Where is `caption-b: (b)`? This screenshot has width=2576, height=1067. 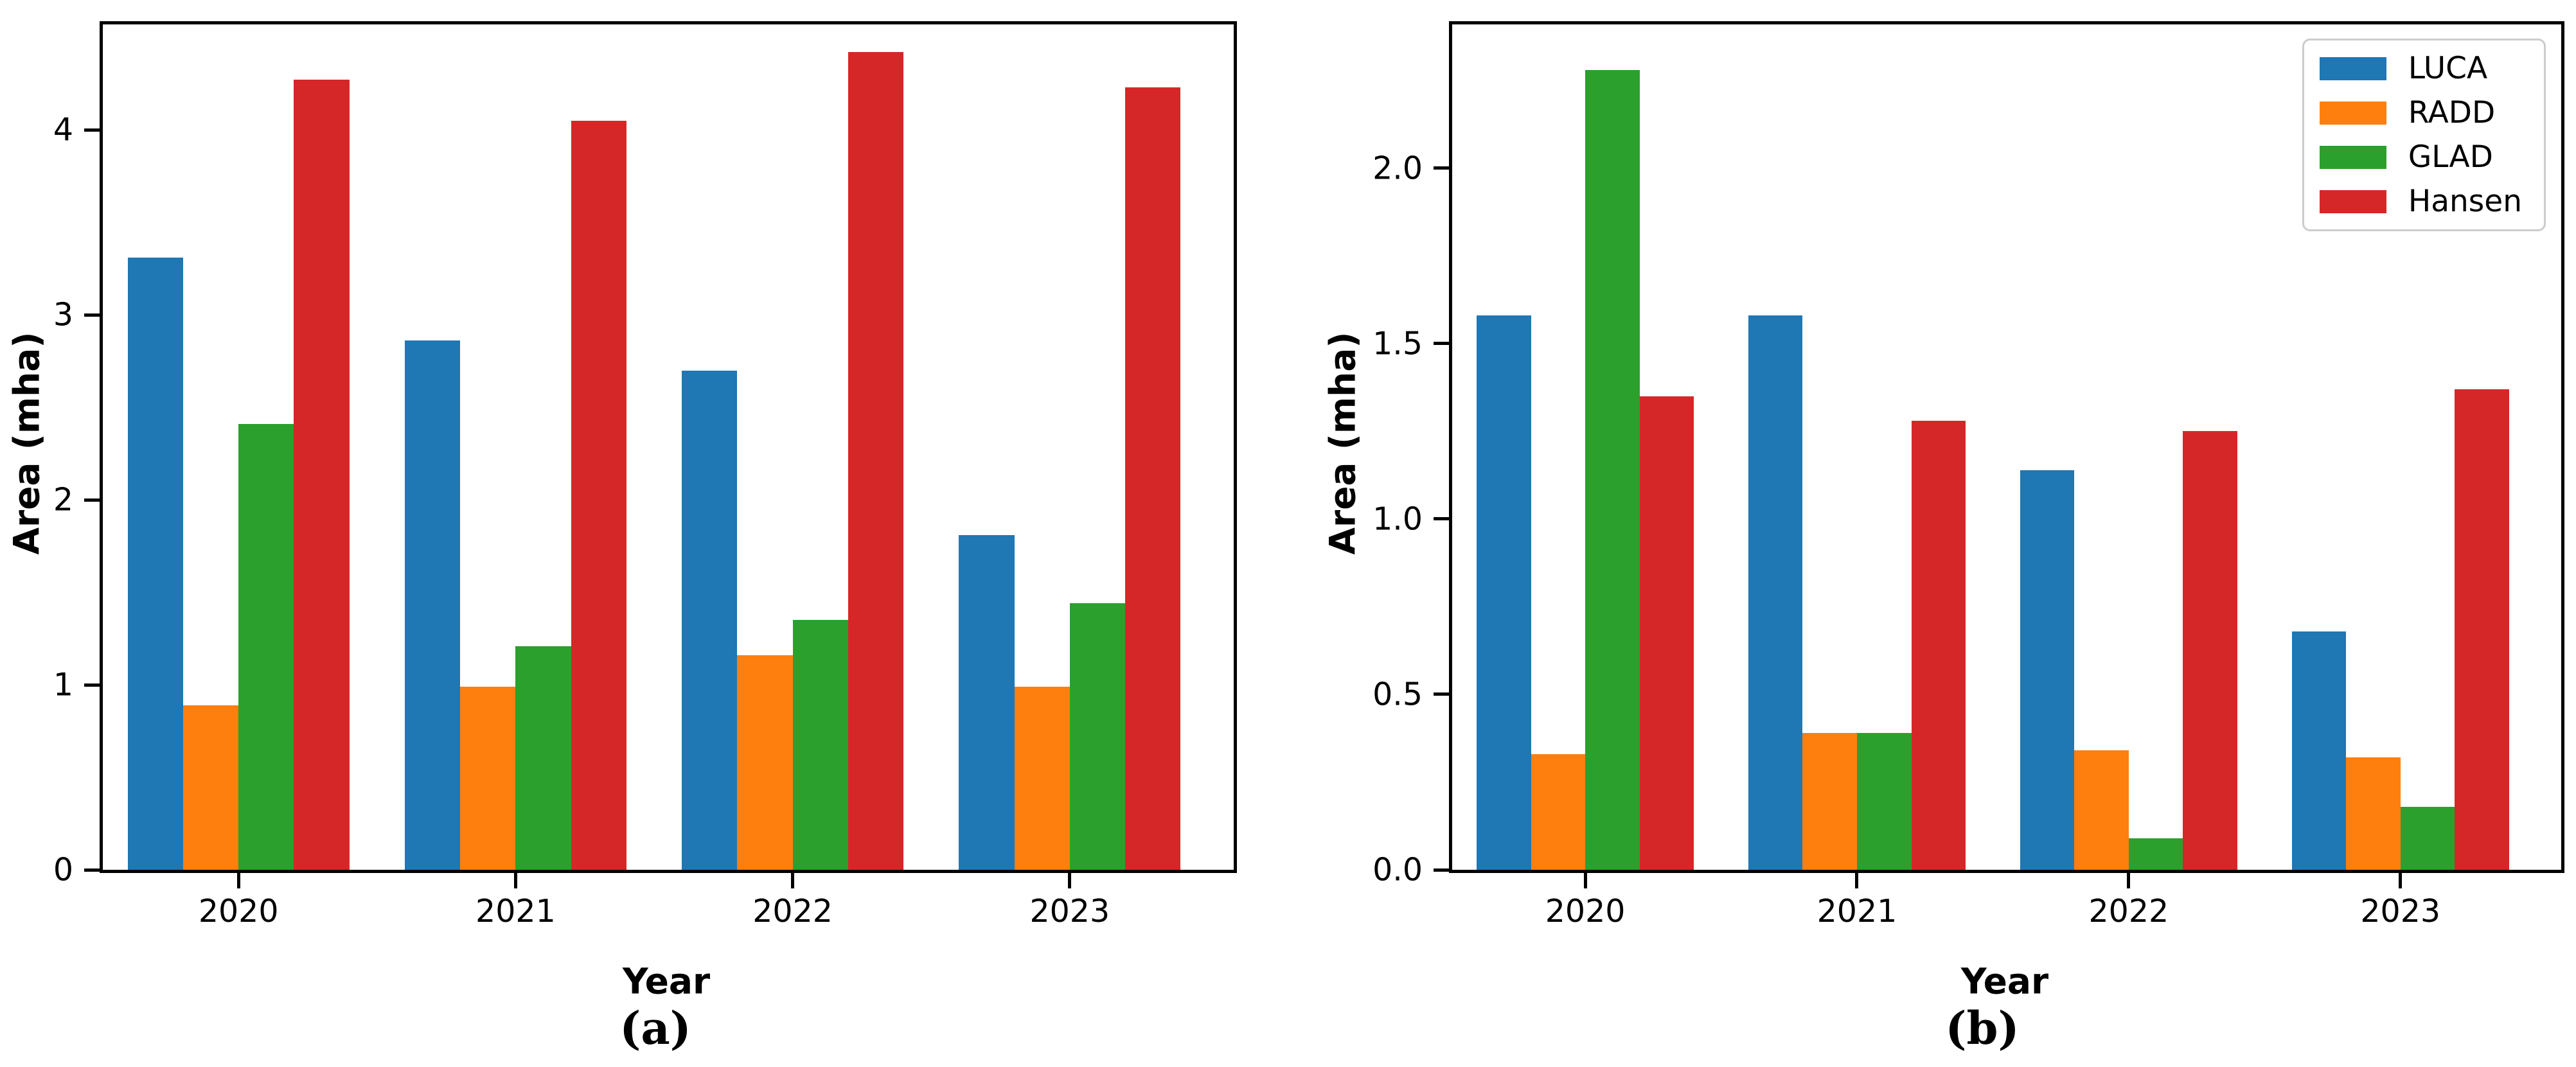 caption-b: (b) is located at coordinates (1983, 1028).